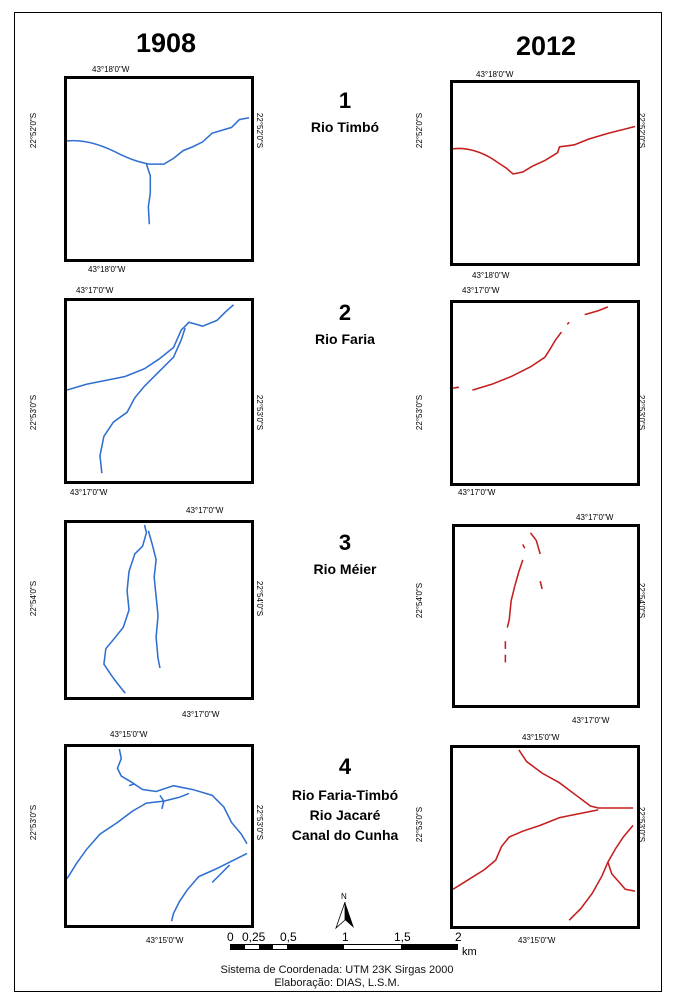 This screenshot has height=998, width=674. What do you see at coordinates (254, 937) in the screenshot?
I see `scale-label-025: 0,25` at bounding box center [254, 937].